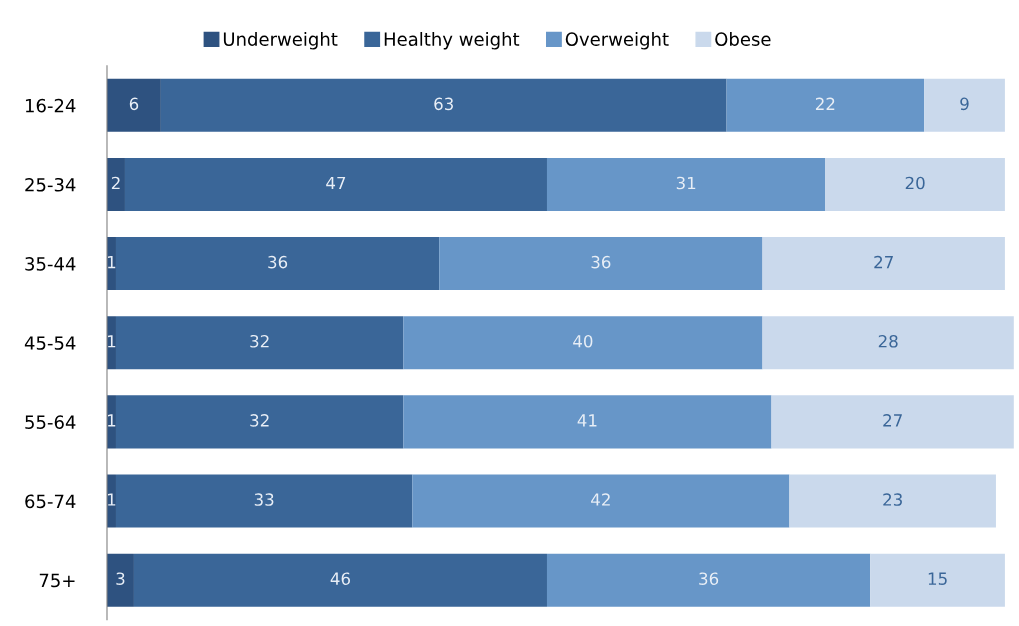  I want to click on data-label: 63, so click(443, 104).